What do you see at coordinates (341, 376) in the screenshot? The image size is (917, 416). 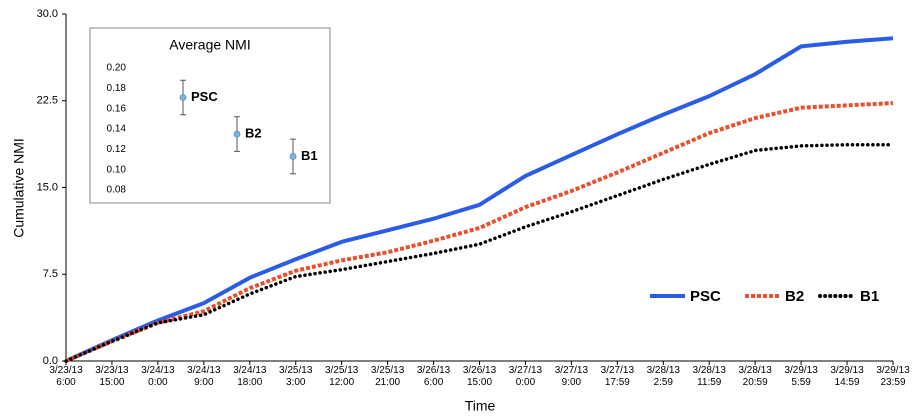 I see `x-tick-label: 3/25/13 12:00` at bounding box center [341, 376].